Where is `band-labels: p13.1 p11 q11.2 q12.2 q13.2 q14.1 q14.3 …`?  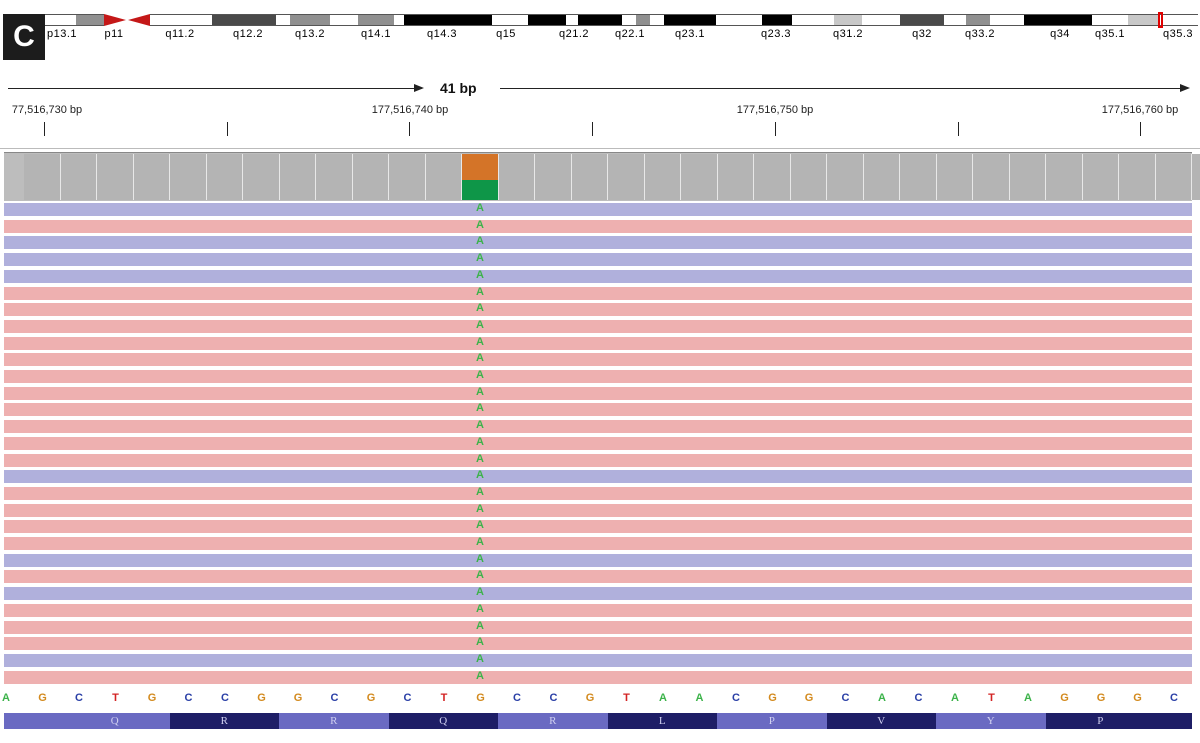
band-labels: p13.1 p11 q11.2 q12.2 q13.2 q14.1 q14.3 … is located at coordinates (600, 35).